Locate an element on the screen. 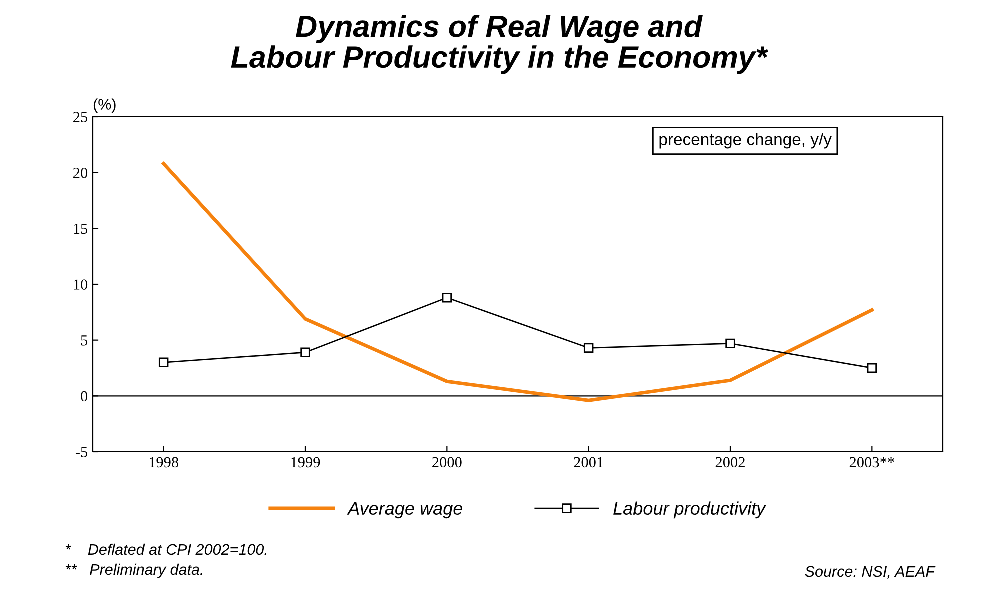  x-tick-label: 2001 is located at coordinates (589, 462).